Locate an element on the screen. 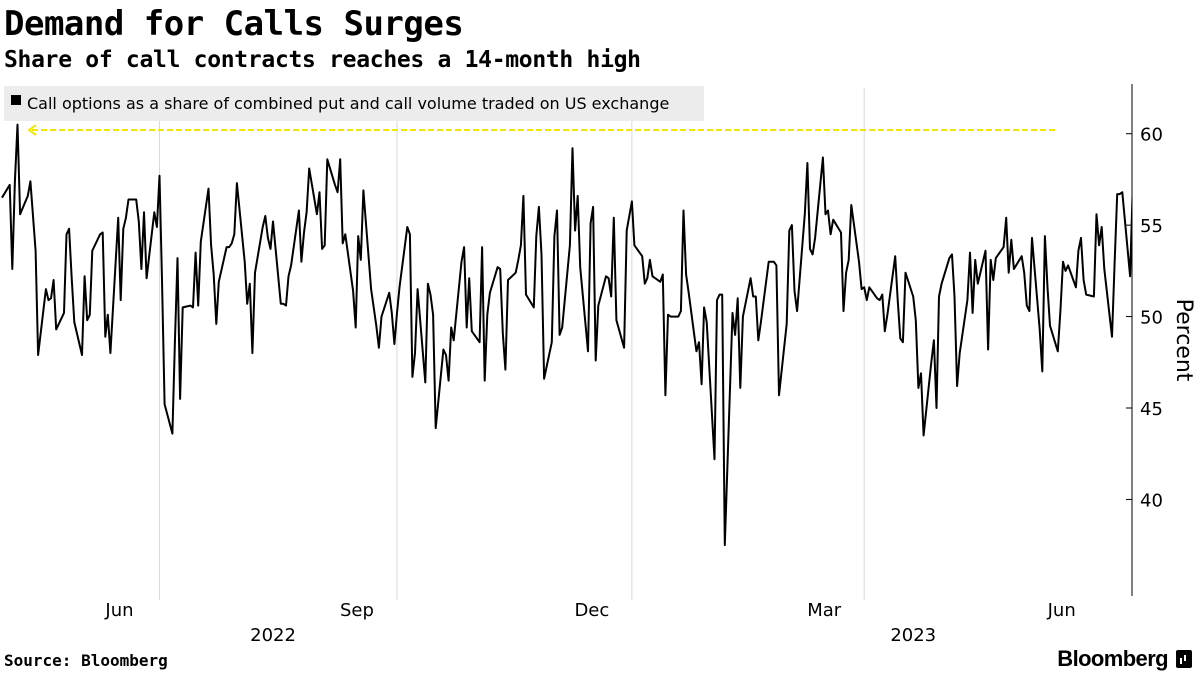 The width and height of the screenshot is (1200, 675). y-tick-label: 60 is located at coordinates (1151, 135).